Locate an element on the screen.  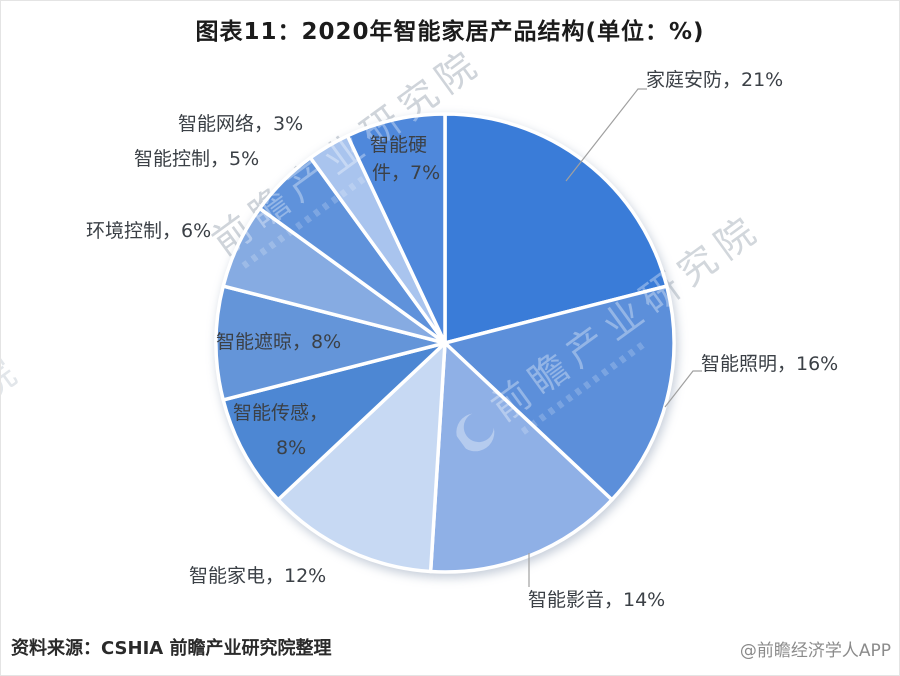
slice-label: 环境控制，6% is located at coordinates (149, 231).